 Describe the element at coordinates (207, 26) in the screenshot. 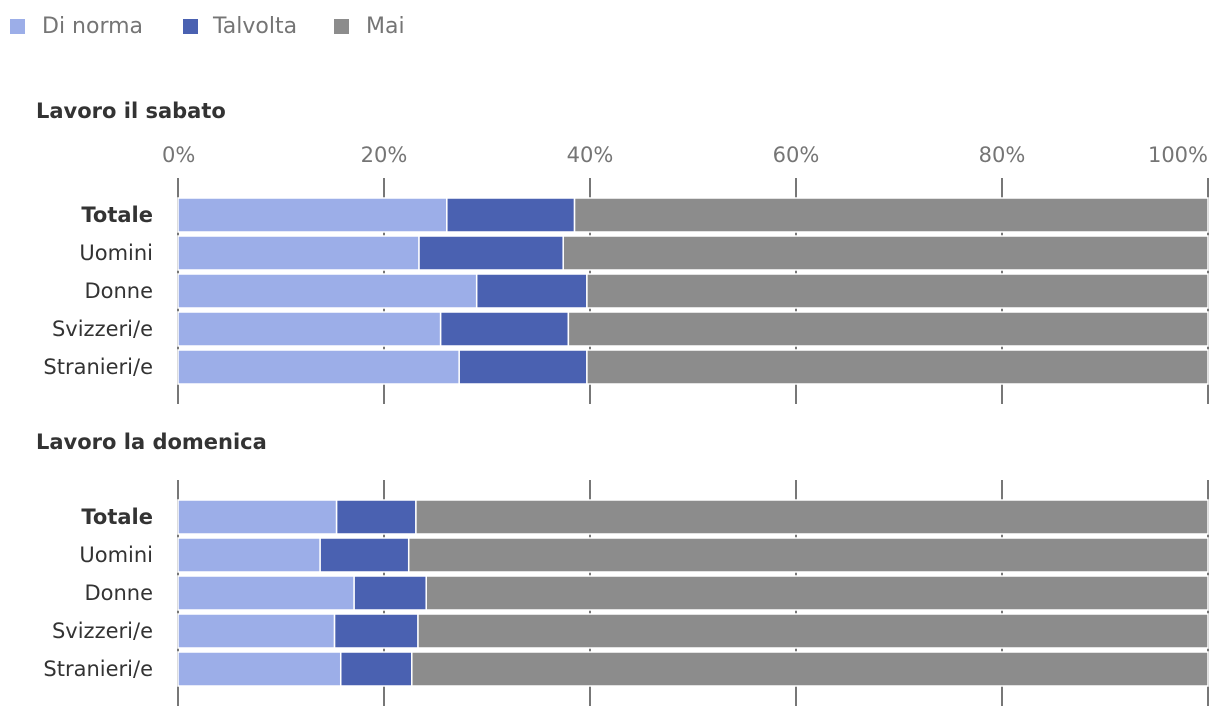

I see `legend: Di norma Talvolta Mai` at that location.